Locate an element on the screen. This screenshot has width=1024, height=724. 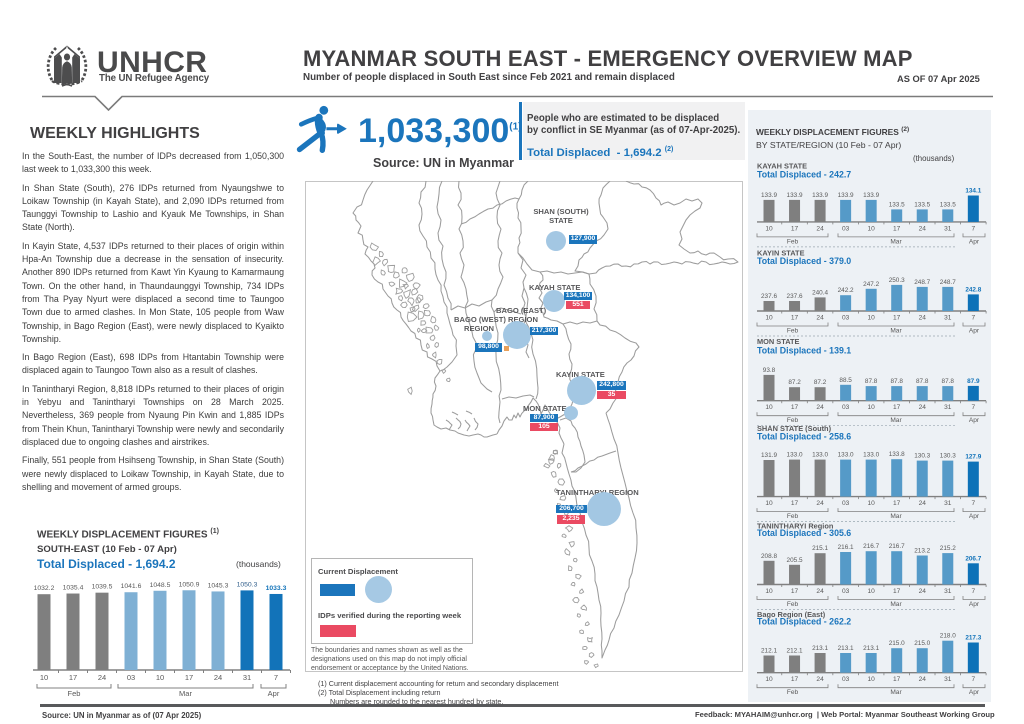
svg-text: Total Displaced - 258.6 is located at coordinates (804, 437).